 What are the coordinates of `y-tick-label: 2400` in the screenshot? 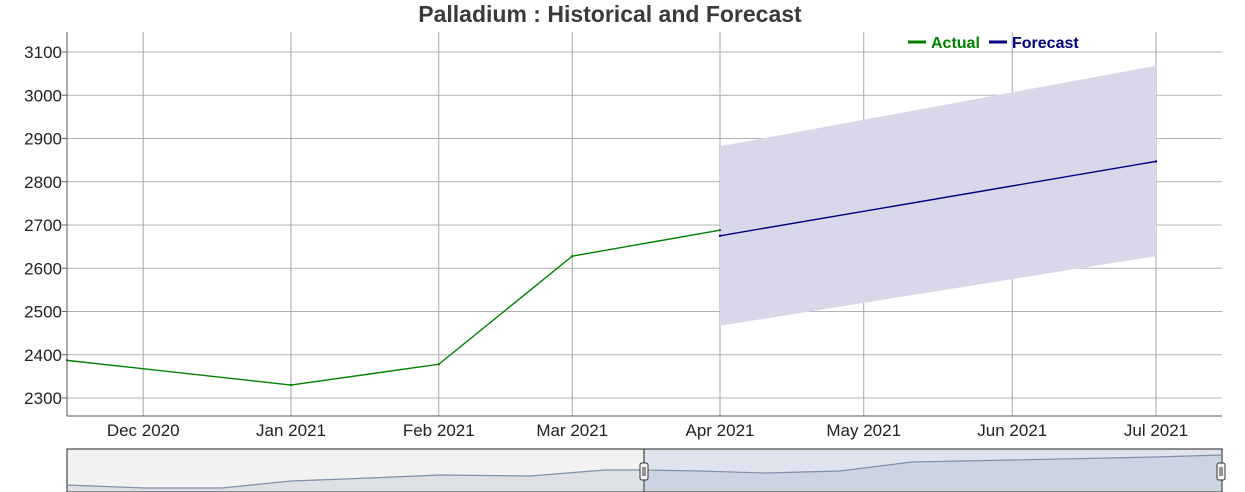 It's located at (43, 355).